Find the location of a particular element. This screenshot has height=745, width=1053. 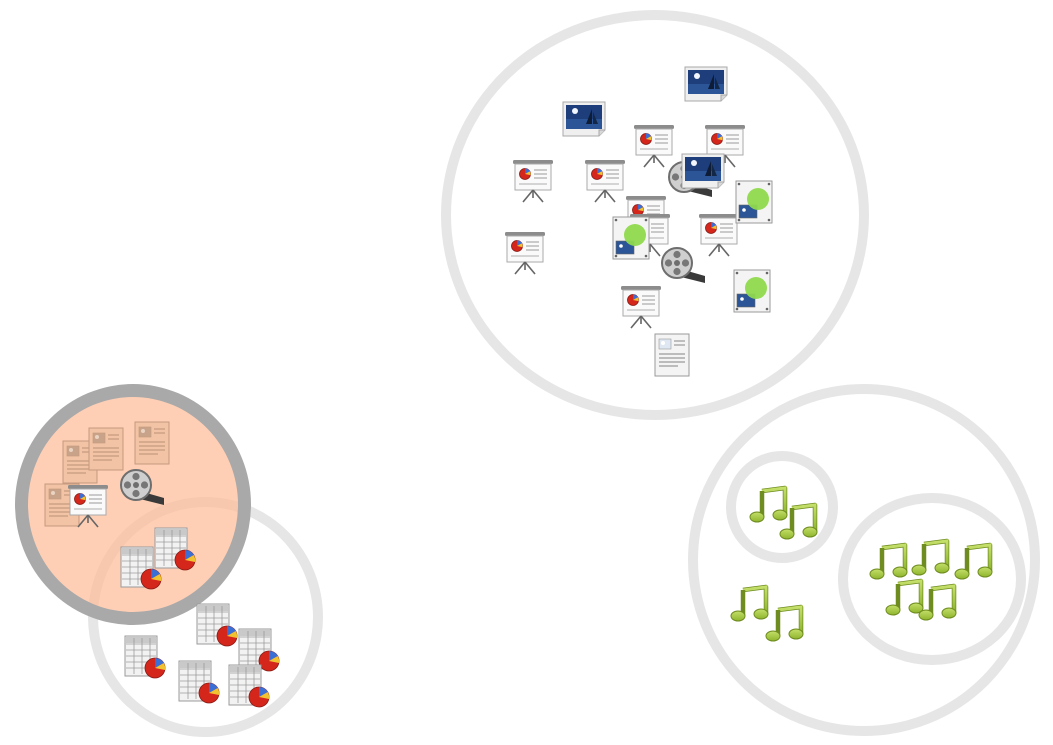

music-subgroup-ring-small is located at coordinates (782, 507).